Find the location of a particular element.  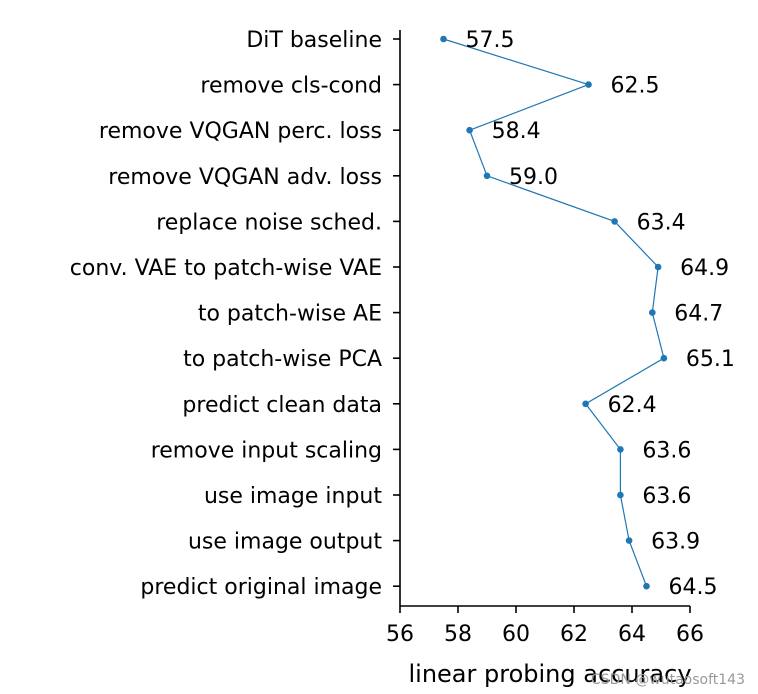

value-label: 64.9 is located at coordinates (704, 268).